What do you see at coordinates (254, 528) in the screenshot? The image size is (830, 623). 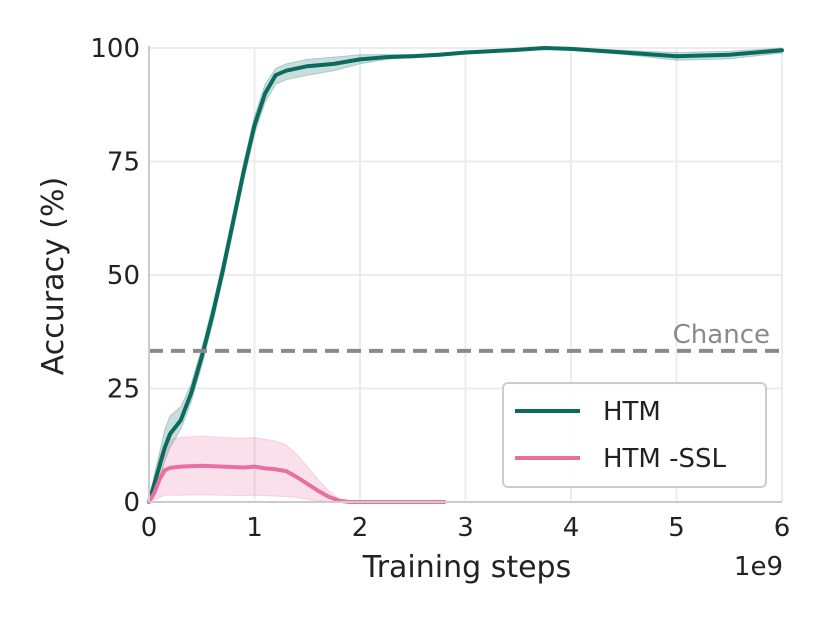 I see `x-tick-label: 1` at bounding box center [254, 528].